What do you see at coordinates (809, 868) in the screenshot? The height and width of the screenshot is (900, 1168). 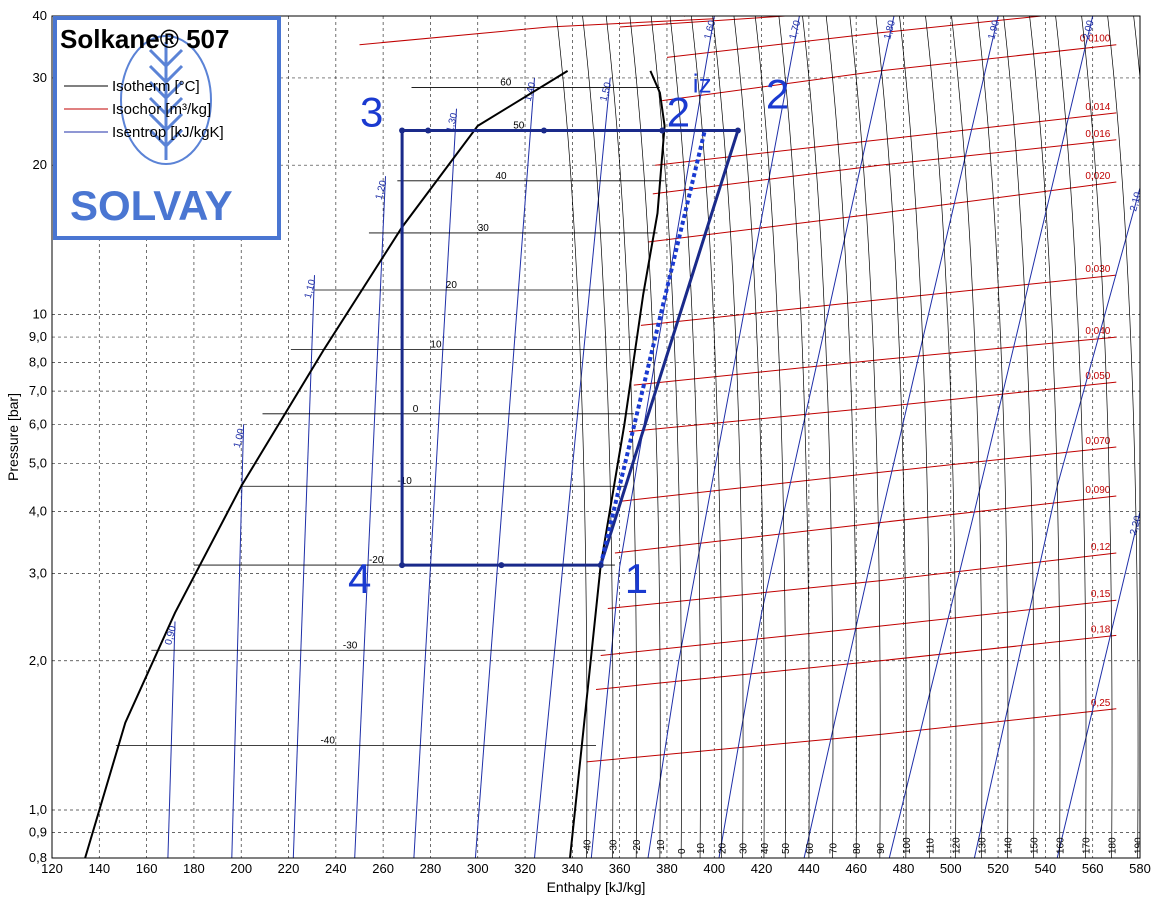 I see `x-tick-label: 440` at bounding box center [809, 868].